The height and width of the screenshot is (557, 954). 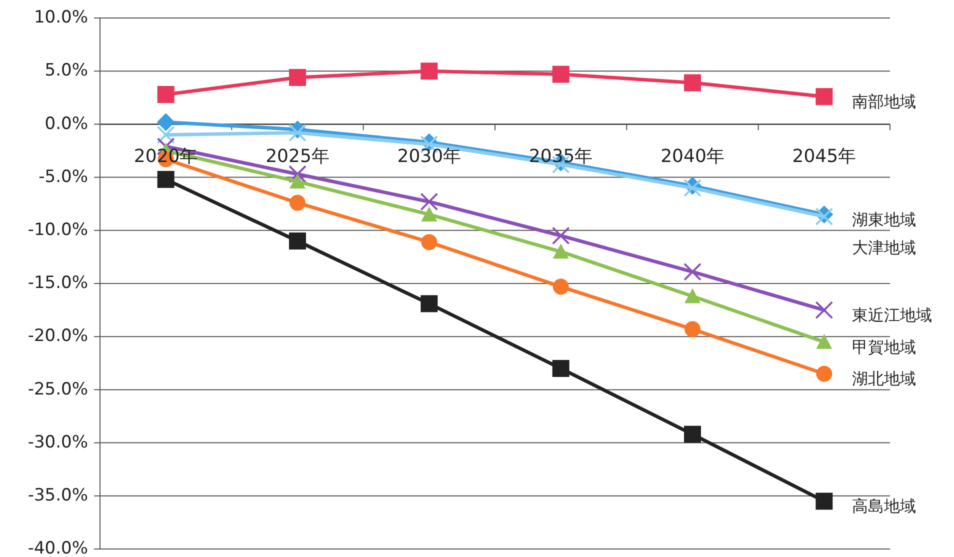 I want to click on series-label: 南部地域, so click(x=884, y=101).